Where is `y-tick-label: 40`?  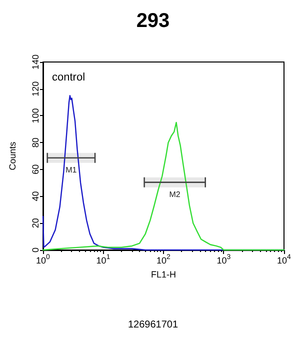 y-tick-label: 40 is located at coordinates (35, 196).